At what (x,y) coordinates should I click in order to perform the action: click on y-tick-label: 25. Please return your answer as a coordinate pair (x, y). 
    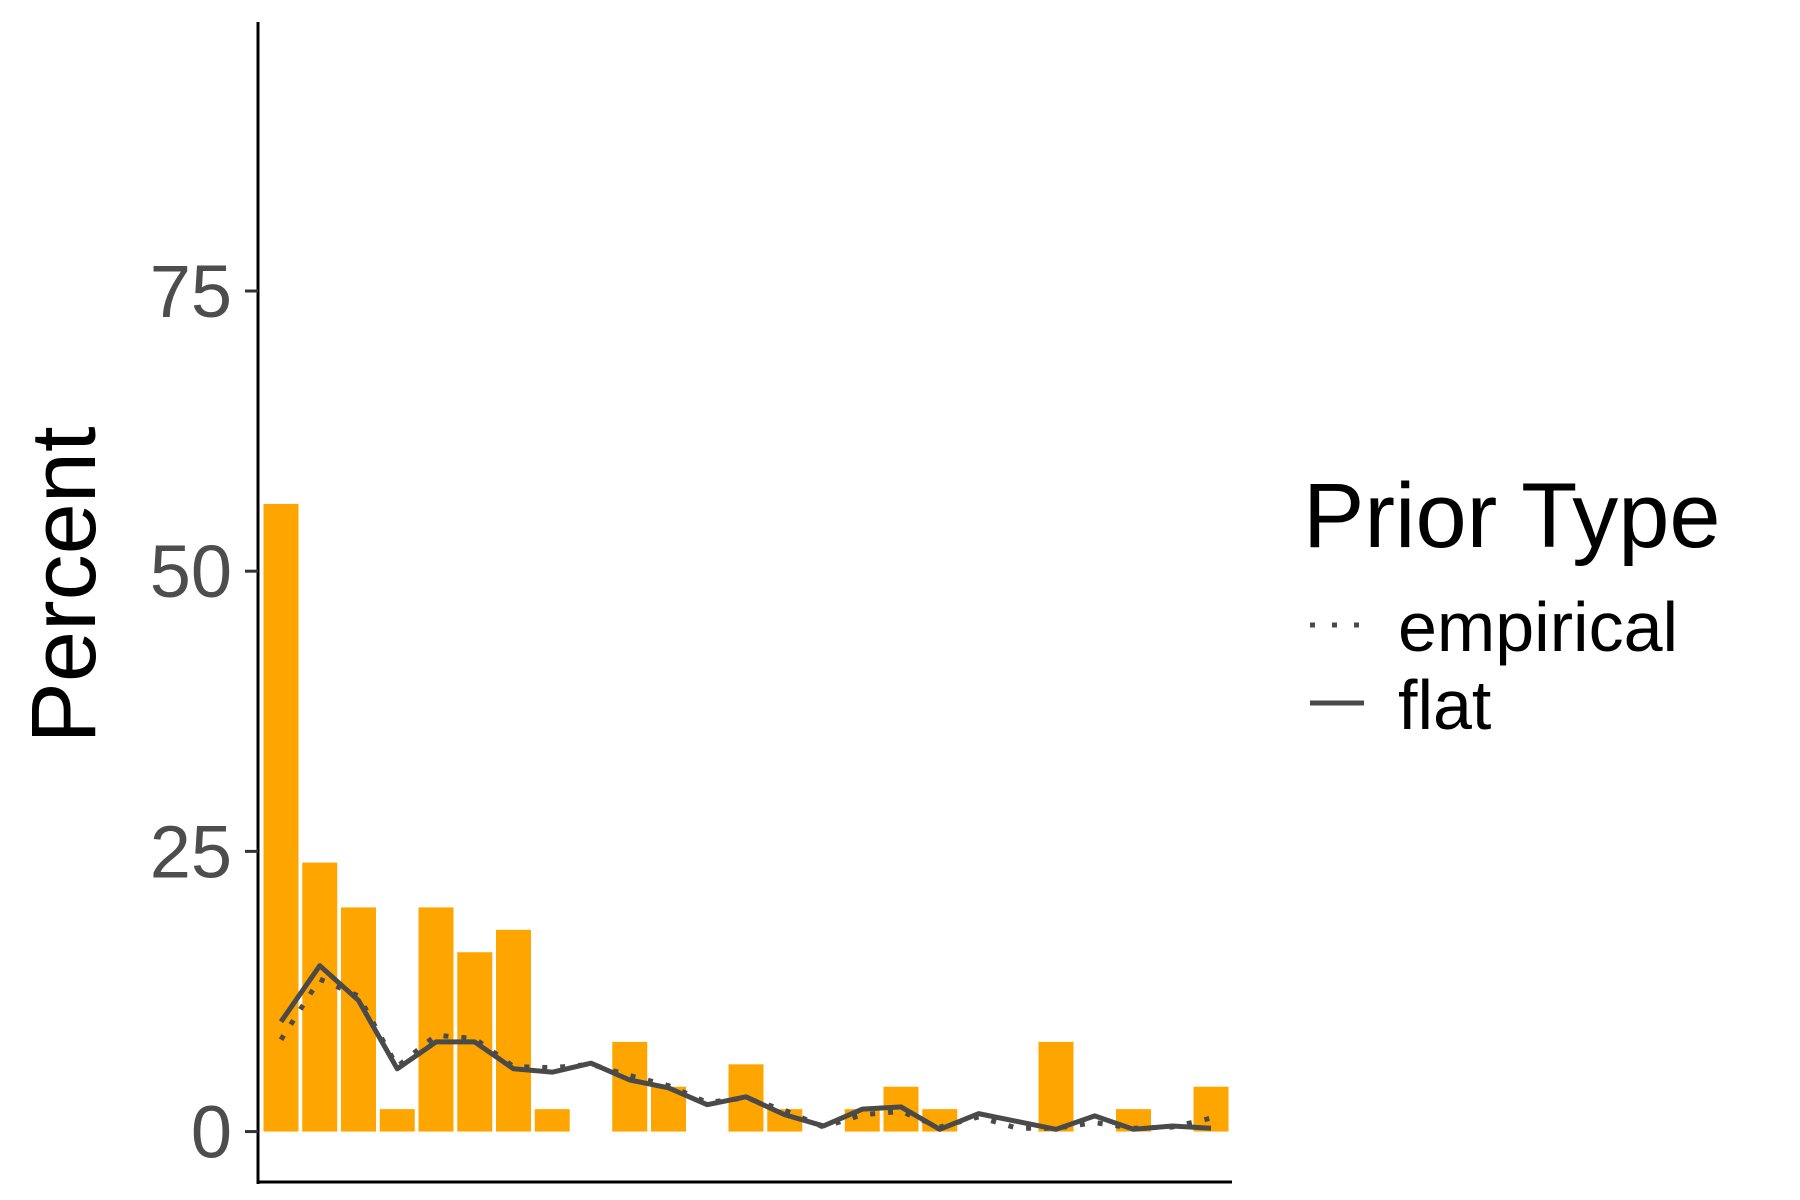
    Looking at the image, I should click on (191, 851).